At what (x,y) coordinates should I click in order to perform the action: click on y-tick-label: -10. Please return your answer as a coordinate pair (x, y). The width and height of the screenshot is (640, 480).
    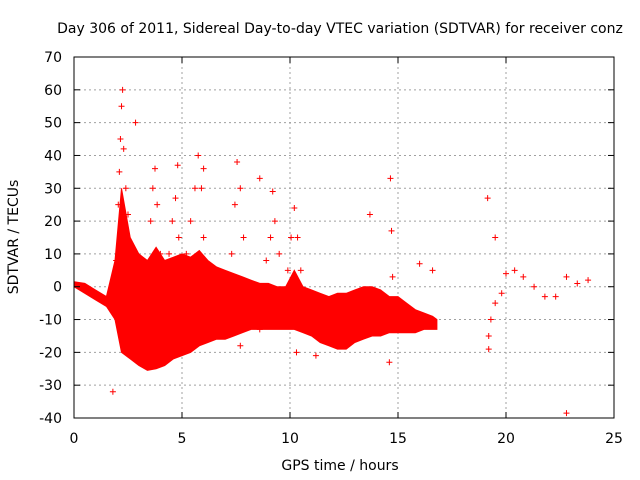
    Looking at the image, I should click on (50, 321).